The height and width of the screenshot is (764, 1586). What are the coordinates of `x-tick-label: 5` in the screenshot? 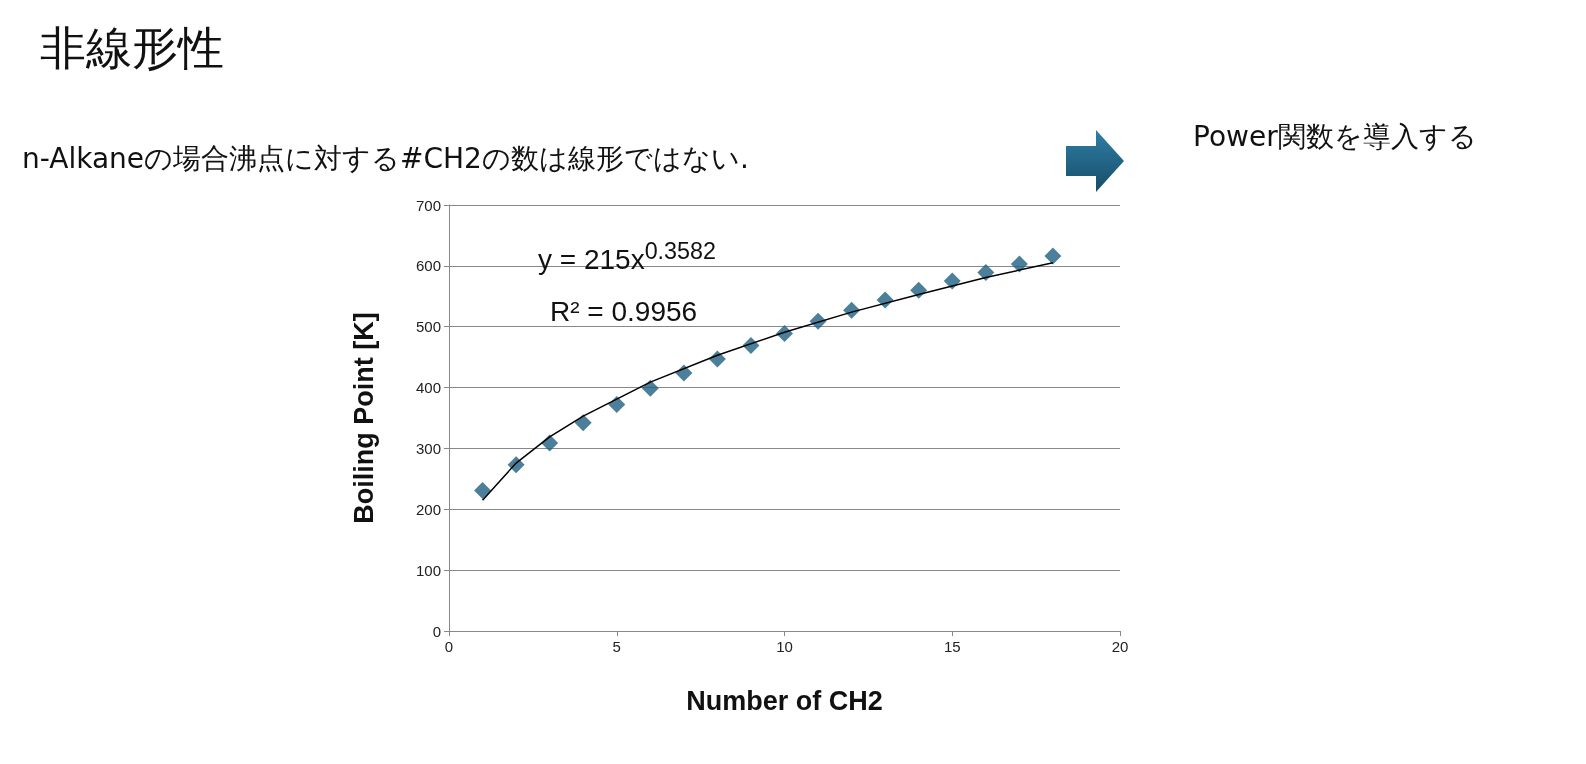 It's located at (616, 646).